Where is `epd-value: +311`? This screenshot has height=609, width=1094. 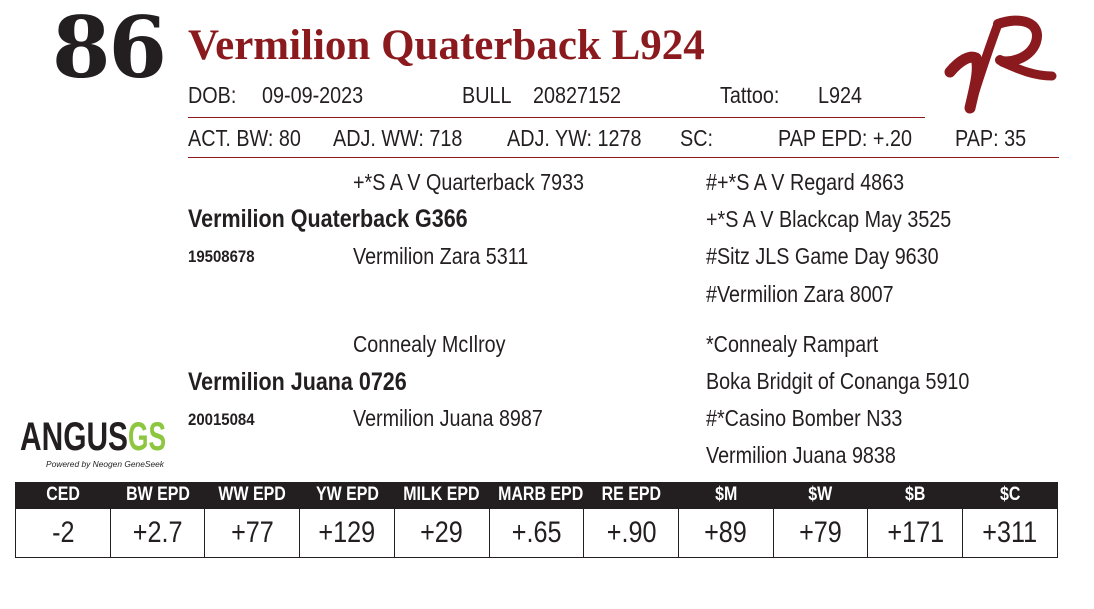
epd-value: +311 is located at coordinates (1010, 533).